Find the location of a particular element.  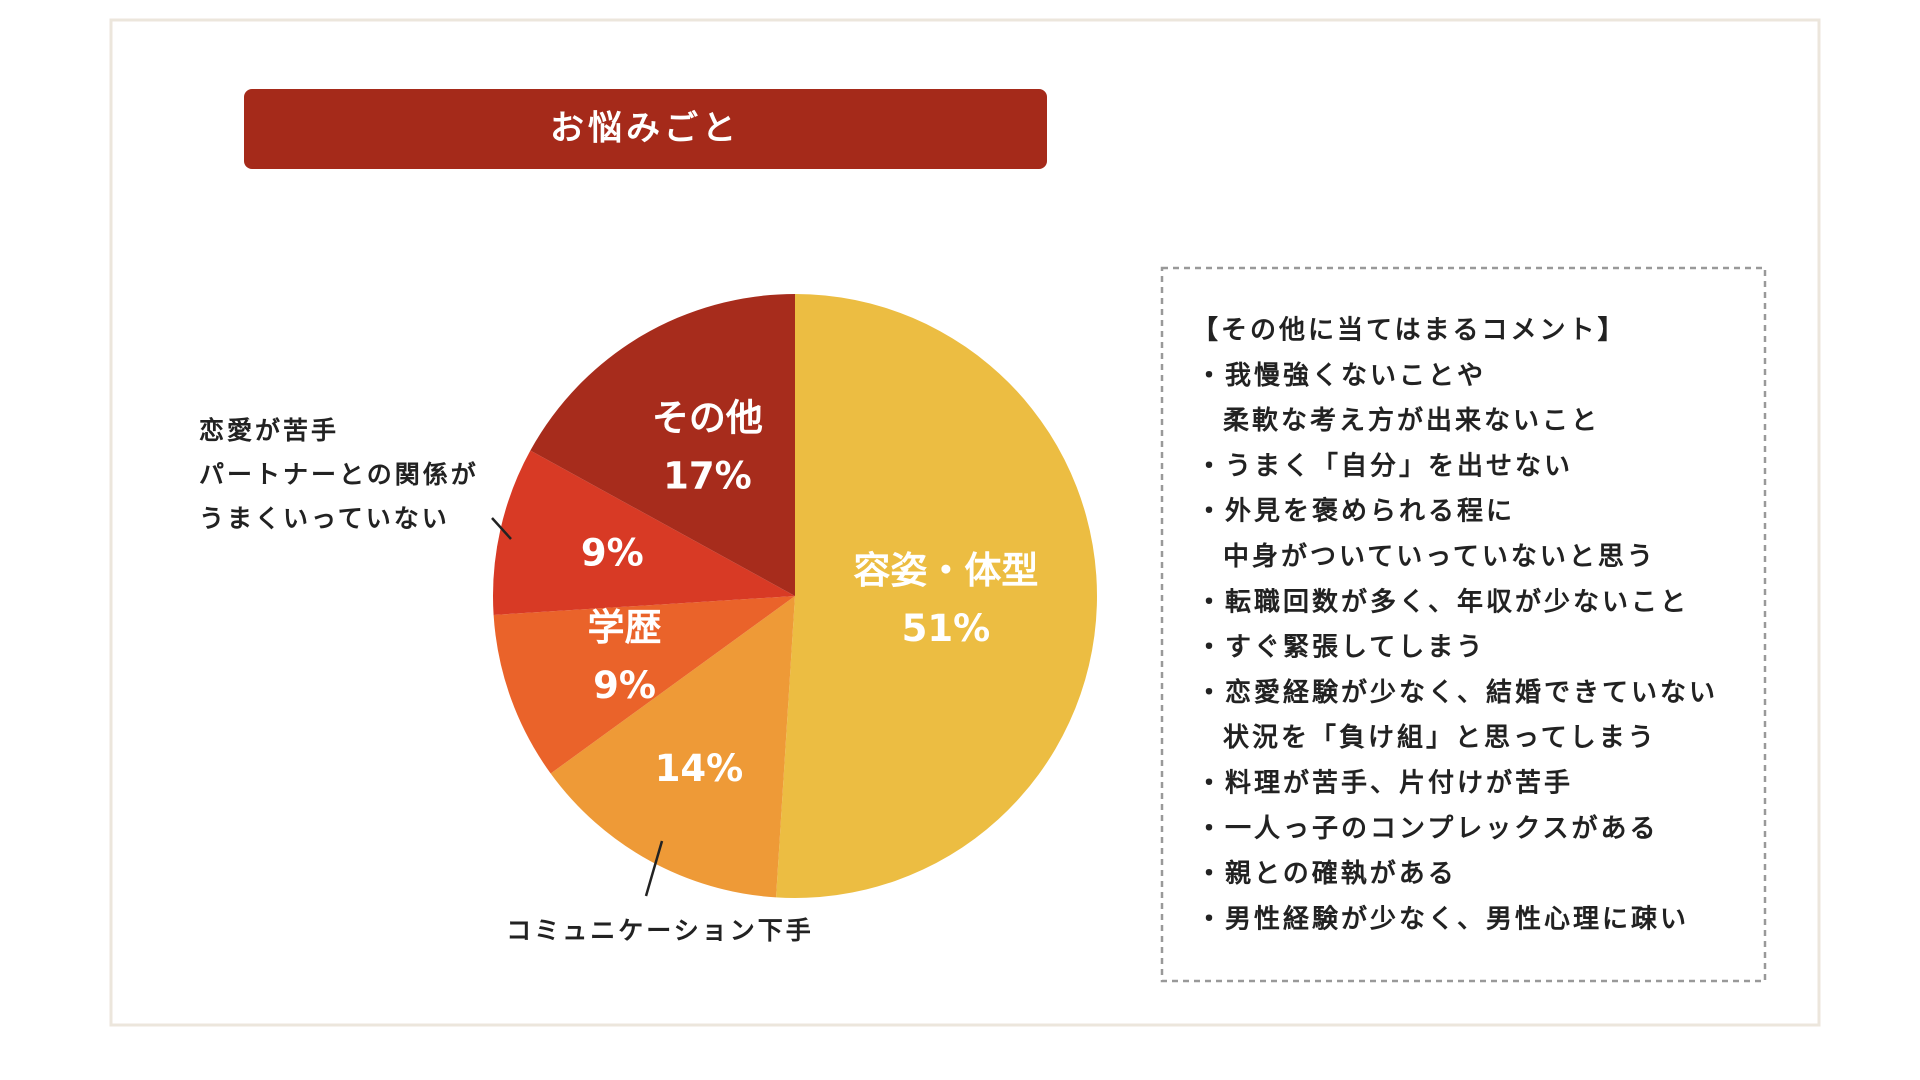

note-item: 状況を「負け組」と思ってしまう is located at coordinates (1440, 737).